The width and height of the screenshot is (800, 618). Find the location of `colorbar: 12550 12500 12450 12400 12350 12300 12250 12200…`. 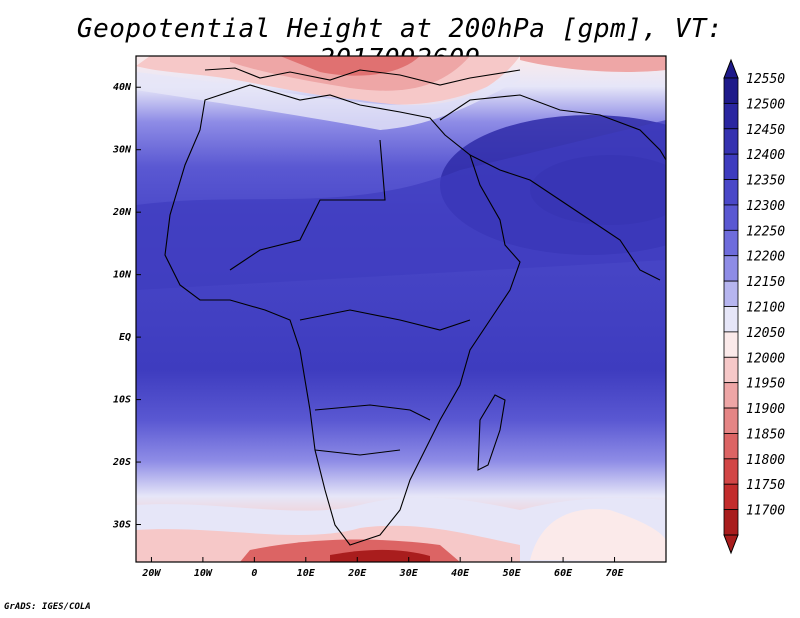

colorbar: 12550 12500 12450 12400 12350 12300 12250 12200… is located at coordinates (754, 306).